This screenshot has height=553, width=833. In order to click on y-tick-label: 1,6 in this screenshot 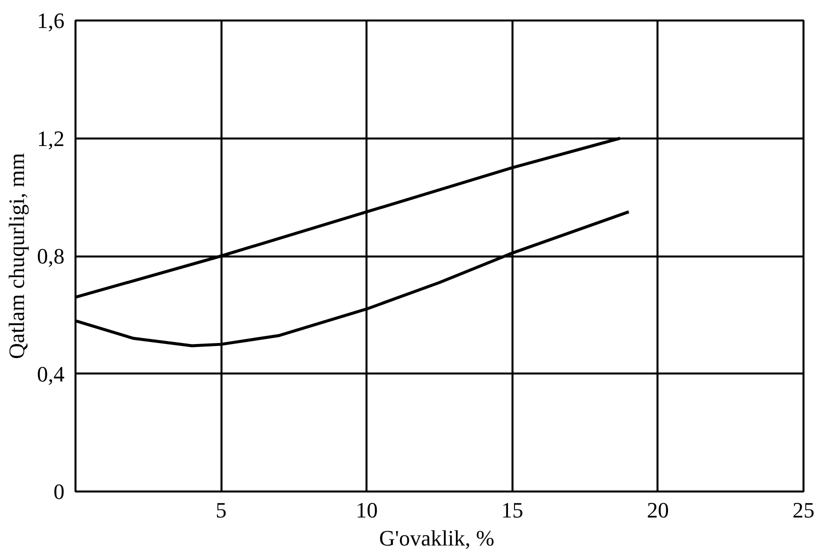, I will do `click(50, 20)`.